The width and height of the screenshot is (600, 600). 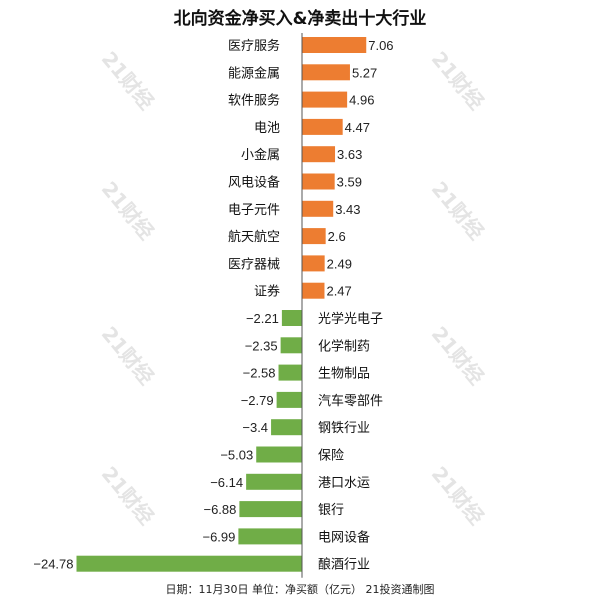 I want to click on value-label: 4.96, so click(x=361, y=100).